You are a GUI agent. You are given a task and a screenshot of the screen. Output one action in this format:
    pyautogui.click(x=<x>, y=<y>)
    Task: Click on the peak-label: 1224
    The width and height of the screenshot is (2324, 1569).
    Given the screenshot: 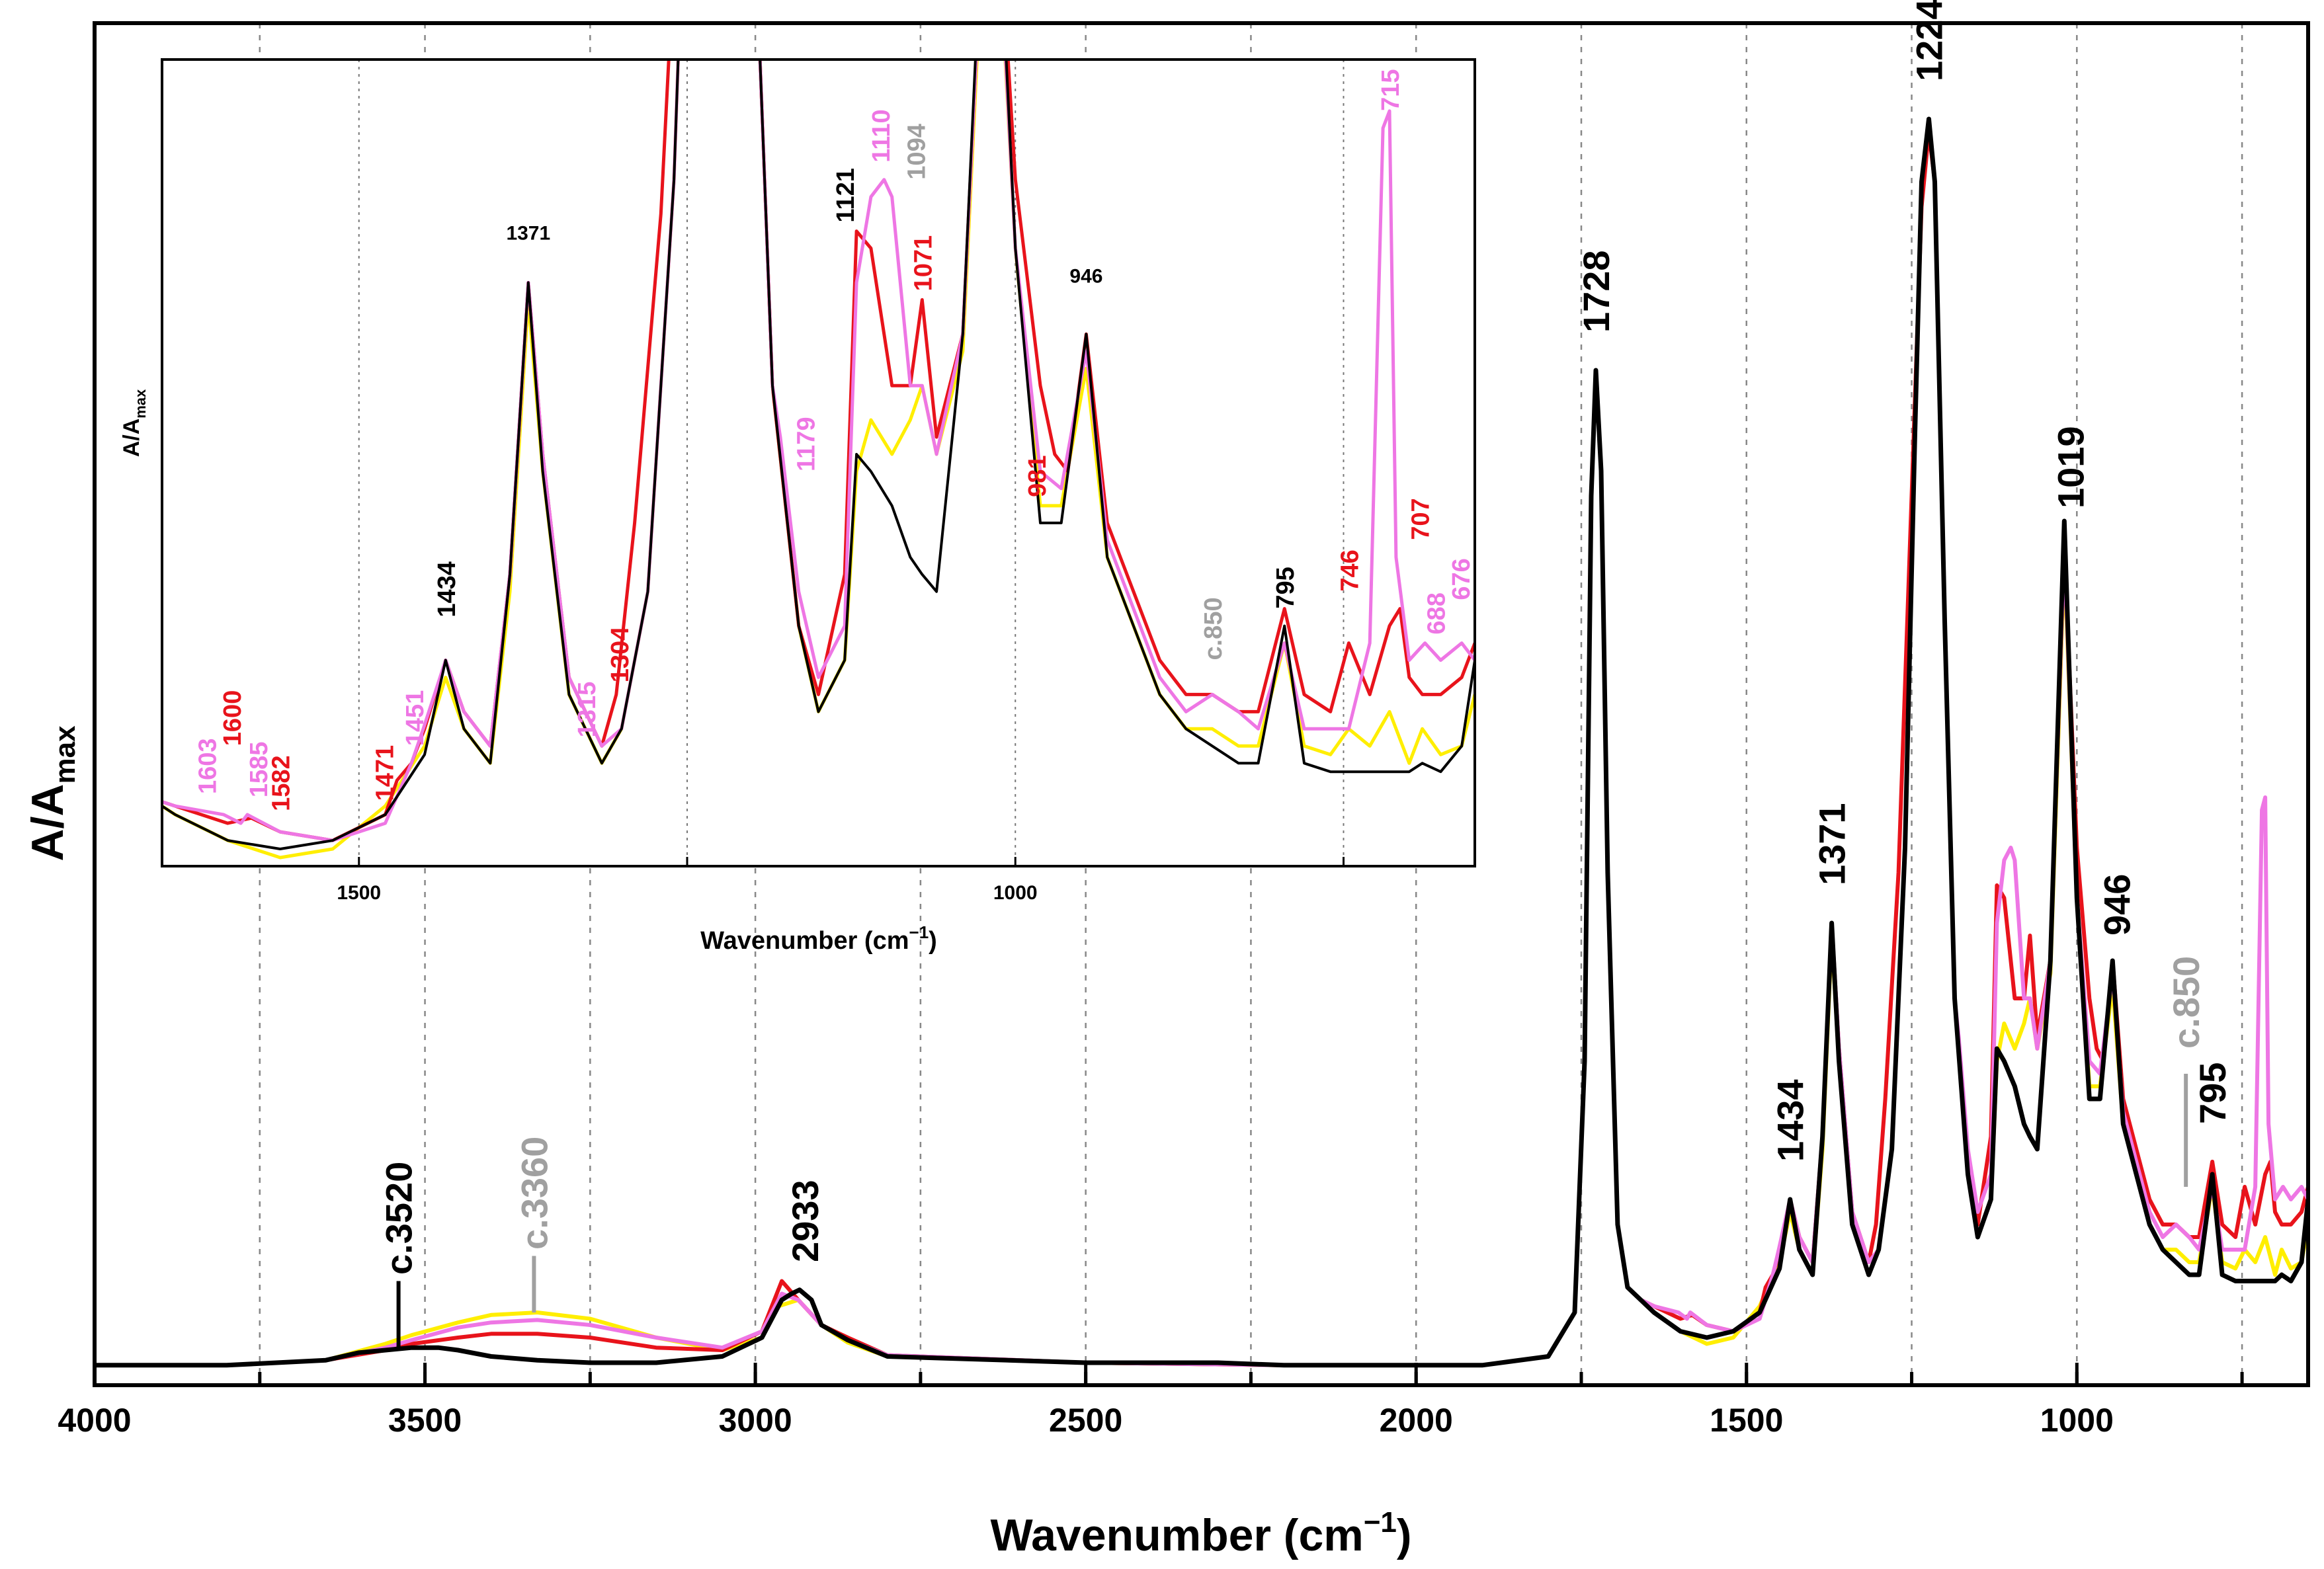 What is the action you would take?
    pyautogui.click(x=1929, y=40)
    